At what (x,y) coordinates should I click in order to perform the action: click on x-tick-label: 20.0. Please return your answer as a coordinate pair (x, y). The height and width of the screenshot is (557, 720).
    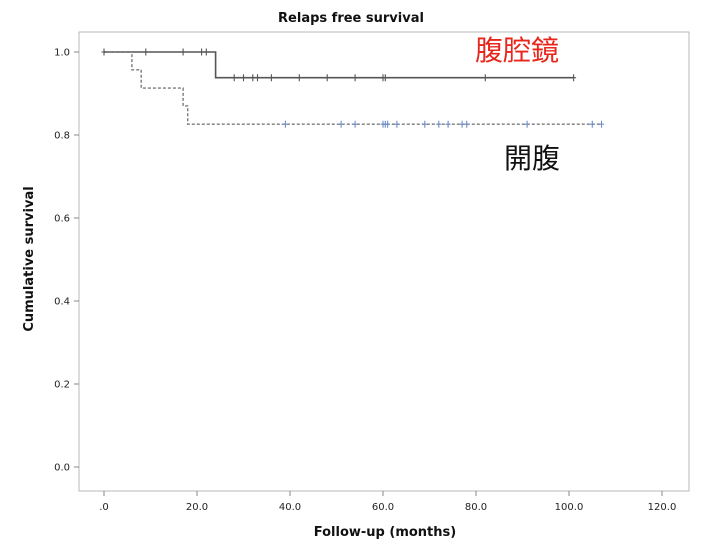
    Looking at the image, I should click on (197, 507).